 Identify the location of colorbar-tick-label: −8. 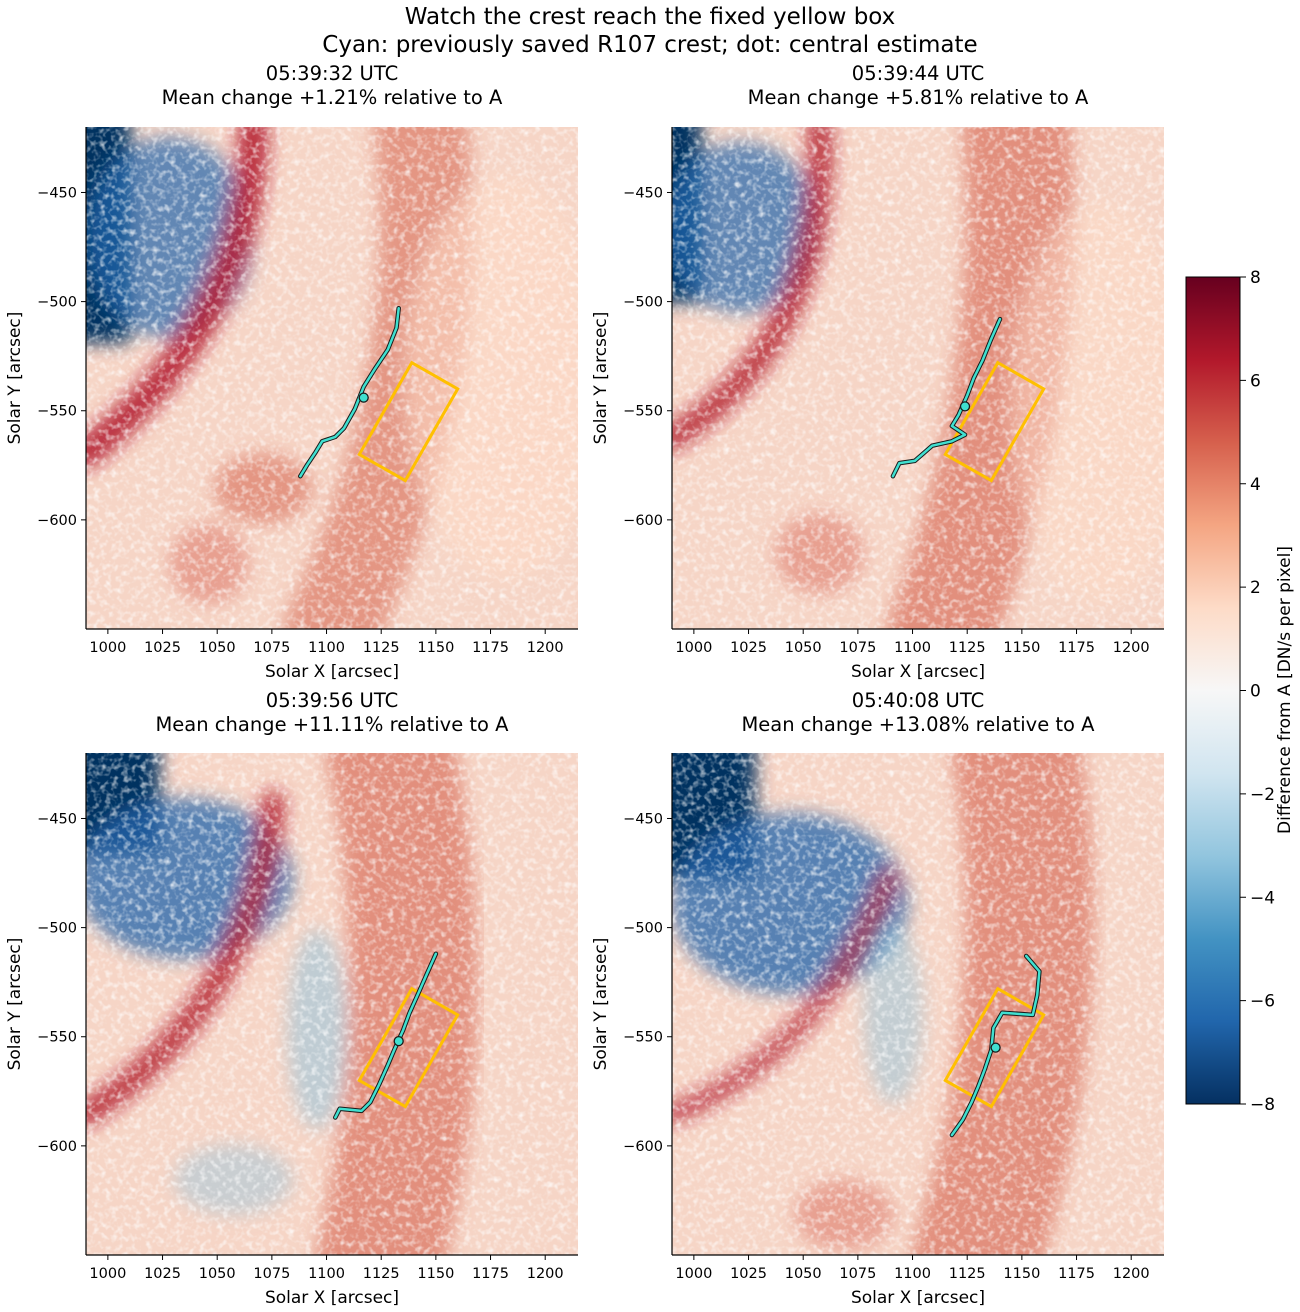
(1262, 1105).